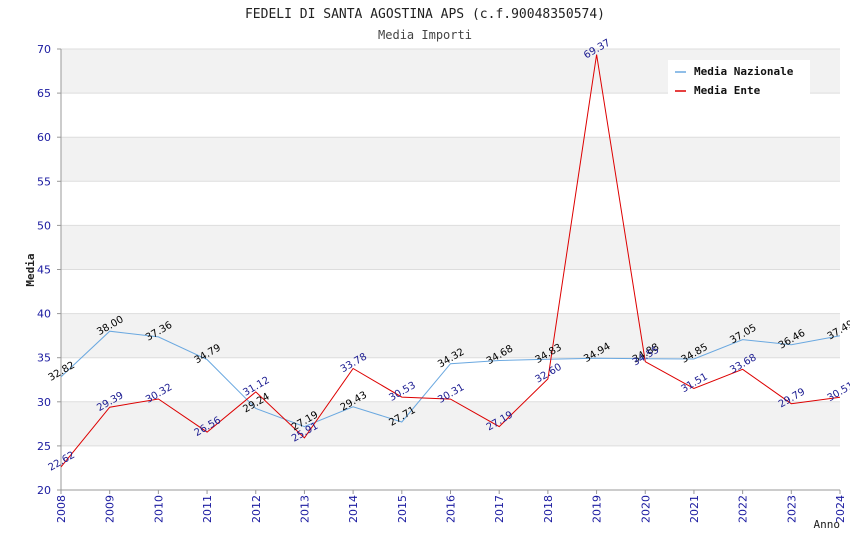  What do you see at coordinates (727, 90) in the screenshot?
I see `legend-label-ente: Media Ente` at bounding box center [727, 90].